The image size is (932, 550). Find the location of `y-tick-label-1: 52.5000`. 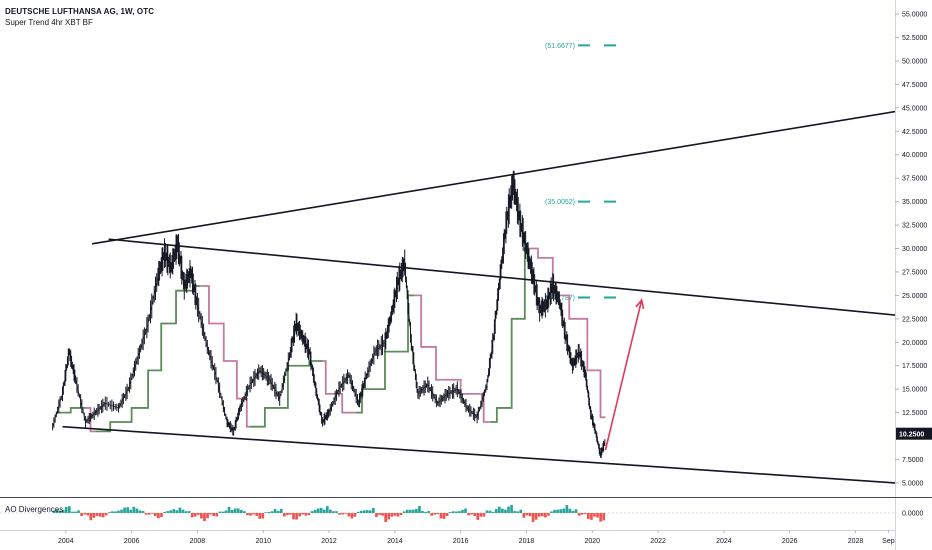

y-tick-label-1: 52.5000 is located at coordinates (914, 38).